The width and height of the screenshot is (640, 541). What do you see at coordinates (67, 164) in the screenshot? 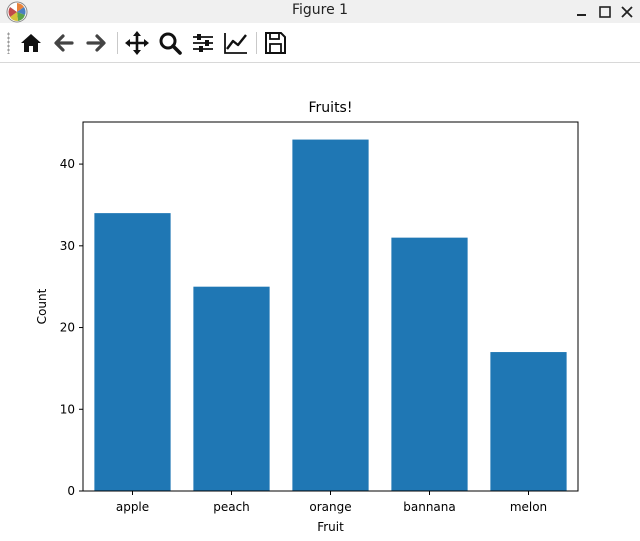
I see `y-tick-label: 40` at bounding box center [67, 164].